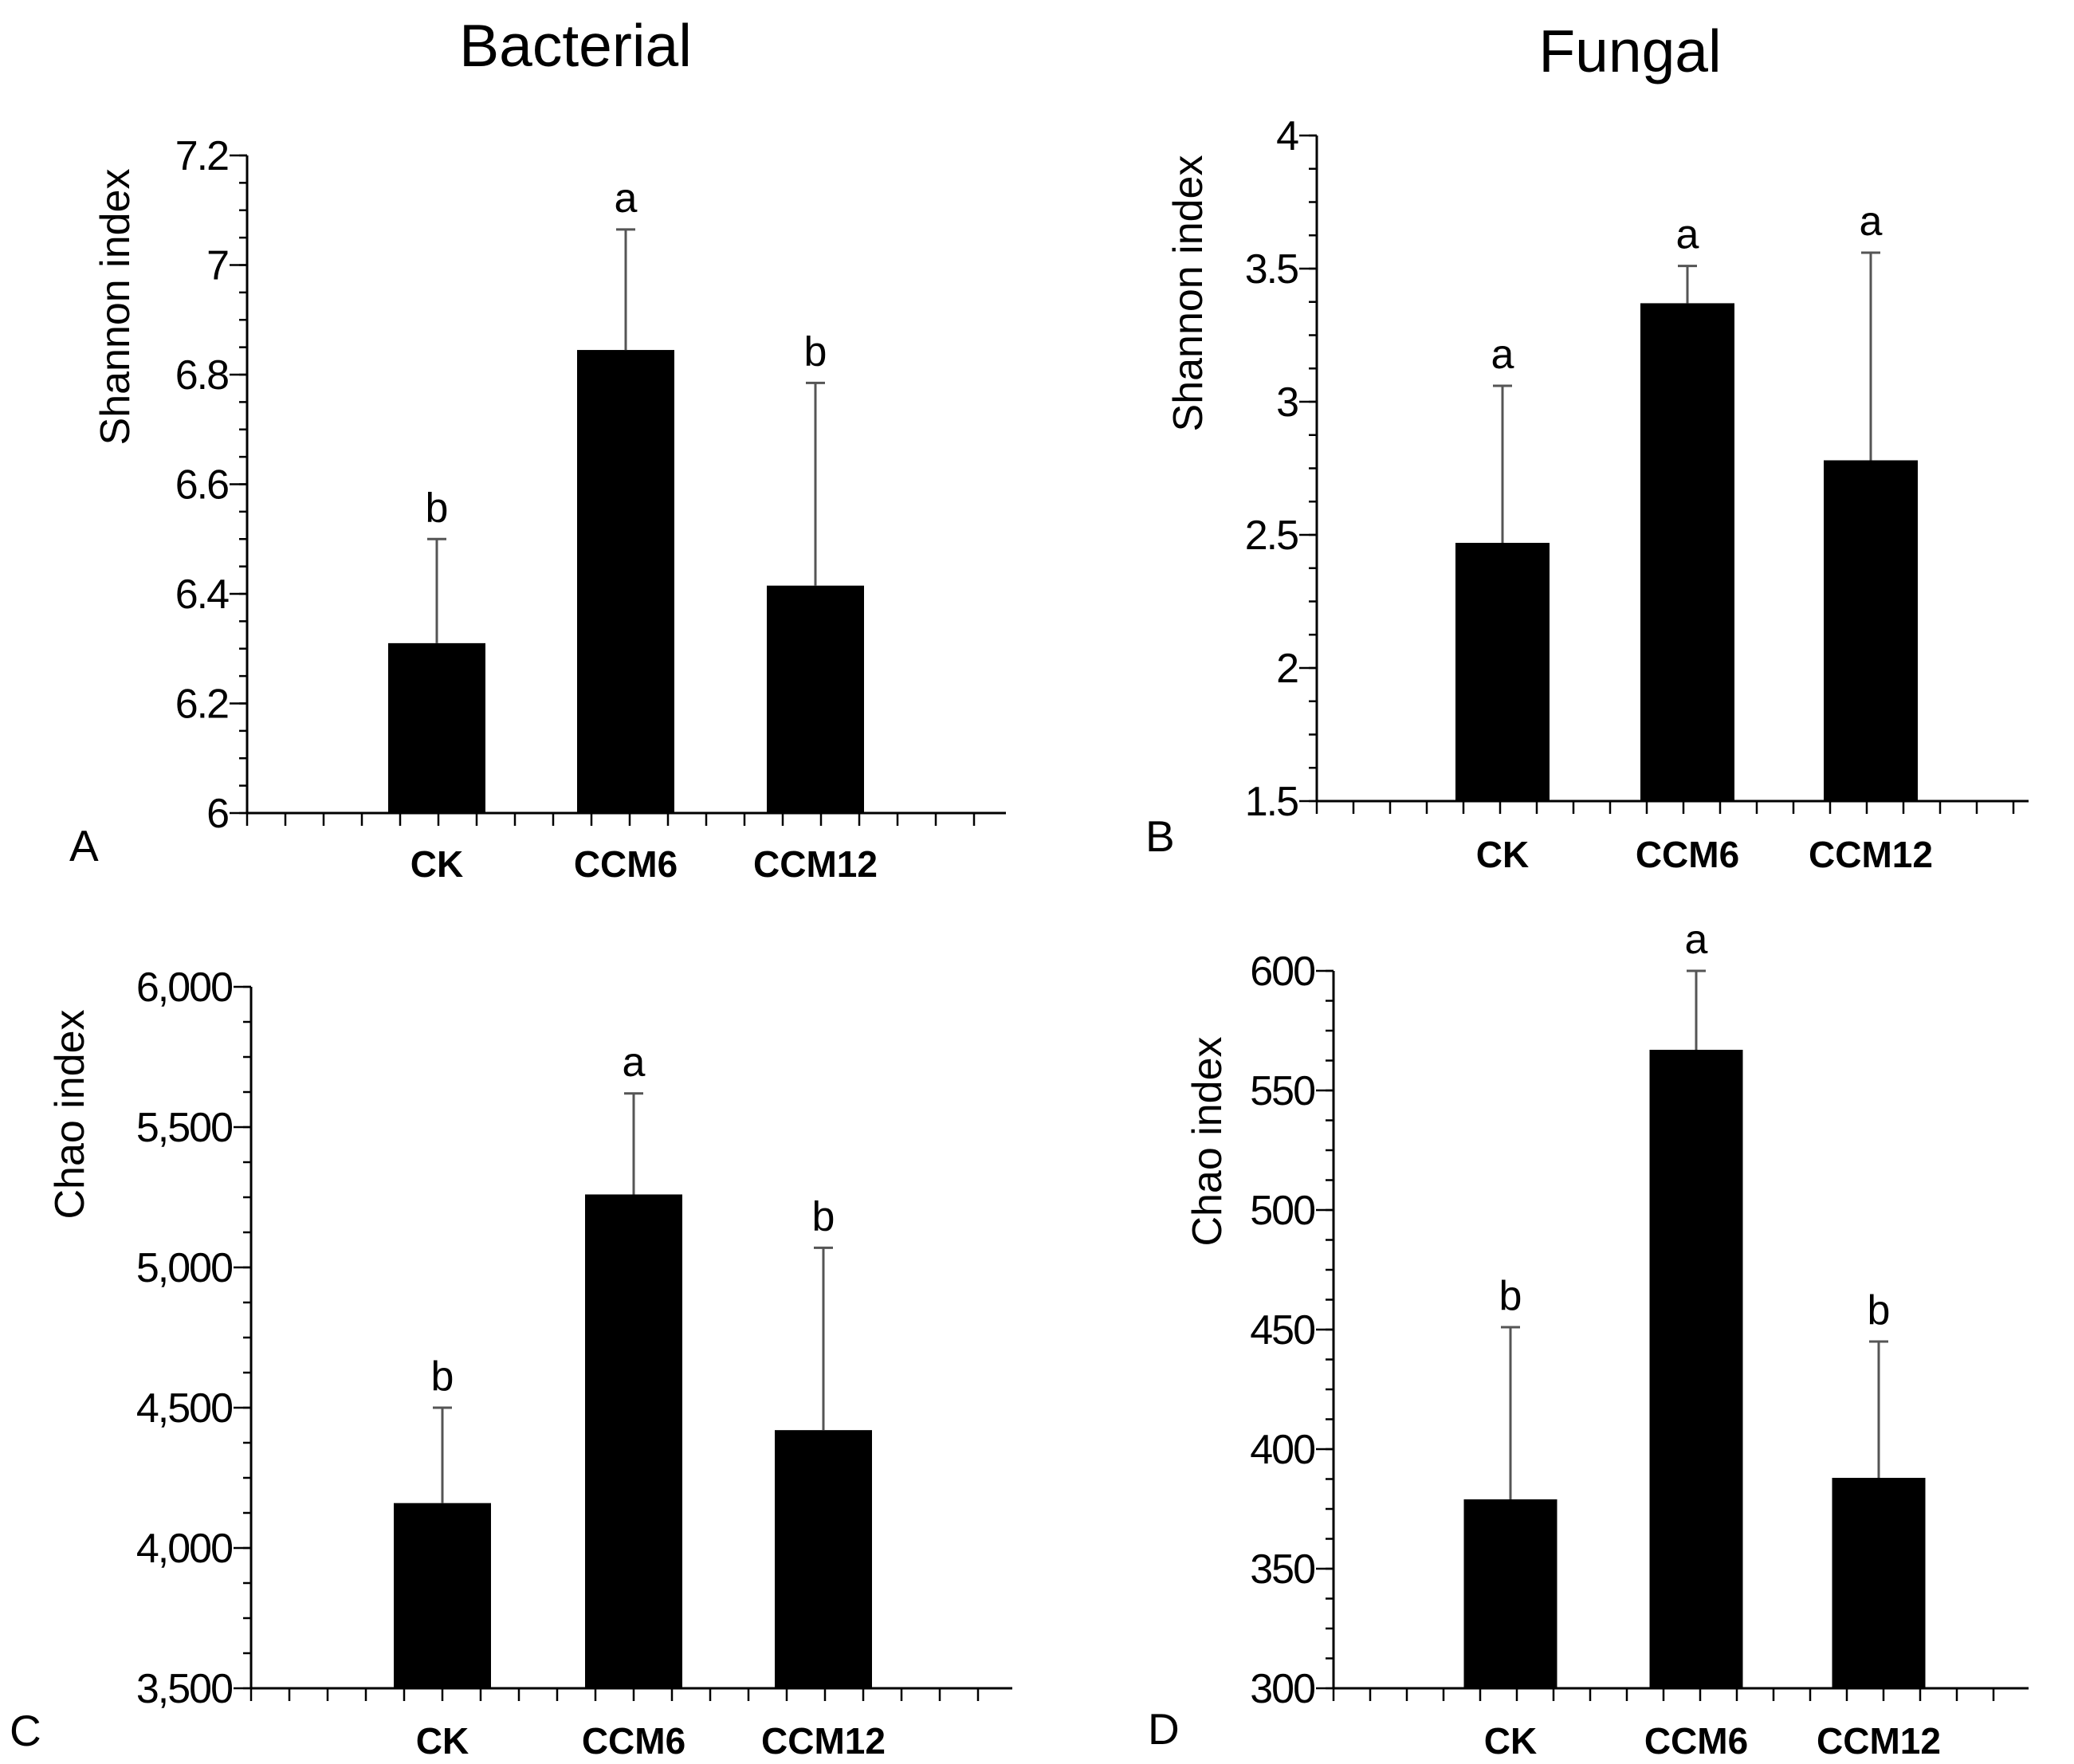 Image resolution: width=2074 pixels, height=1764 pixels. Describe the element at coordinates (1160, 836) in the screenshot. I see `panel-letter: B` at that location.